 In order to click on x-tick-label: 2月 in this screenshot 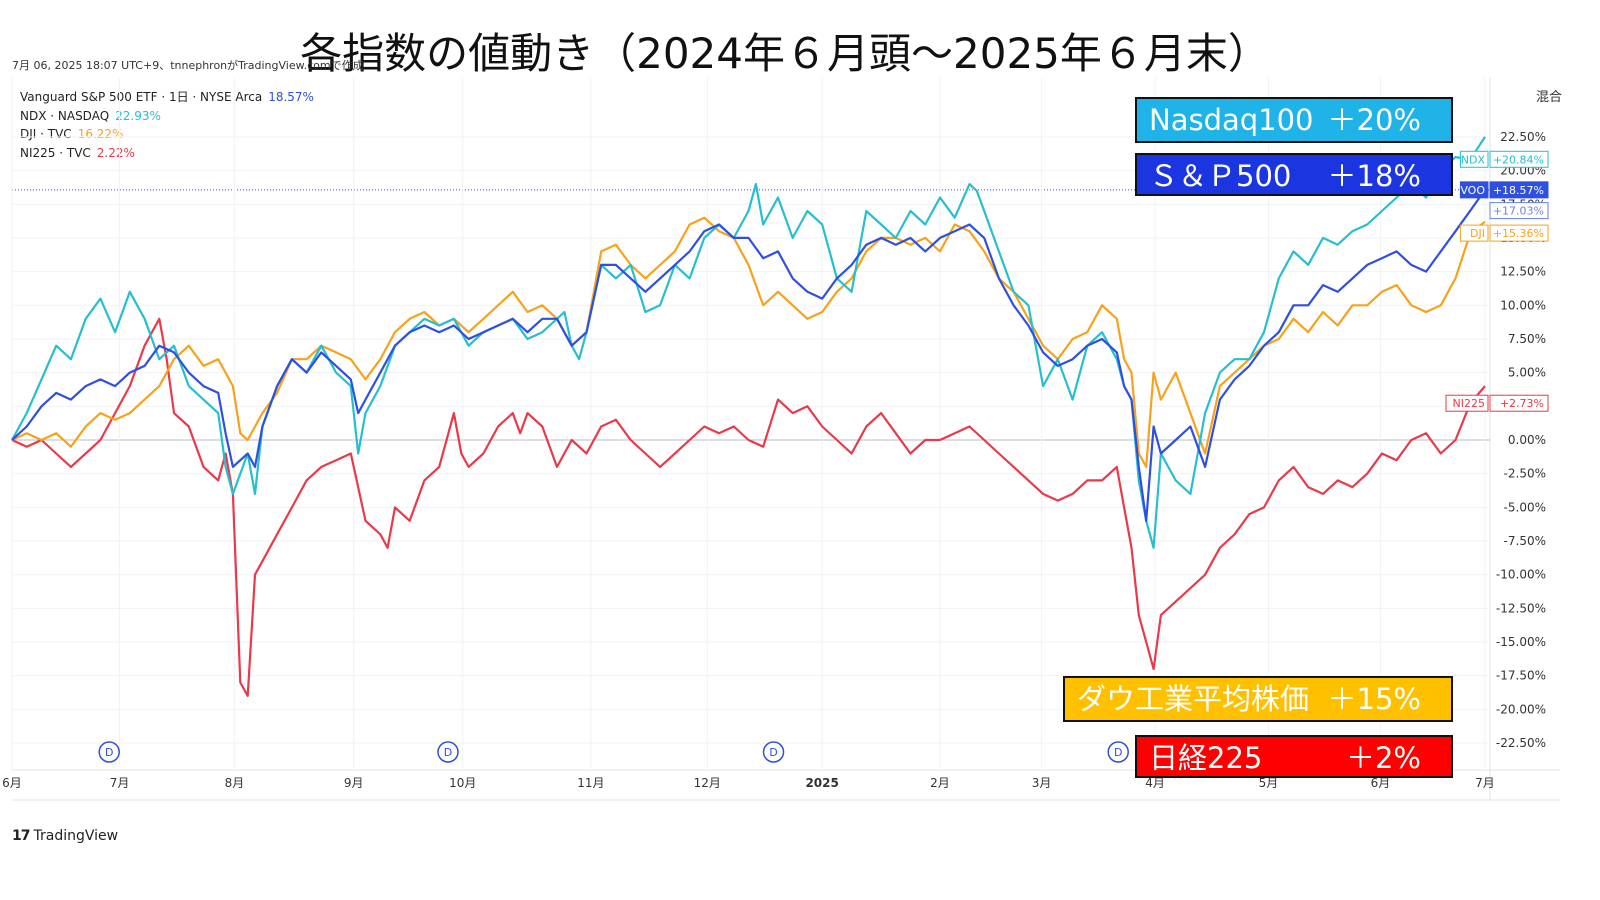, I will do `click(940, 783)`.